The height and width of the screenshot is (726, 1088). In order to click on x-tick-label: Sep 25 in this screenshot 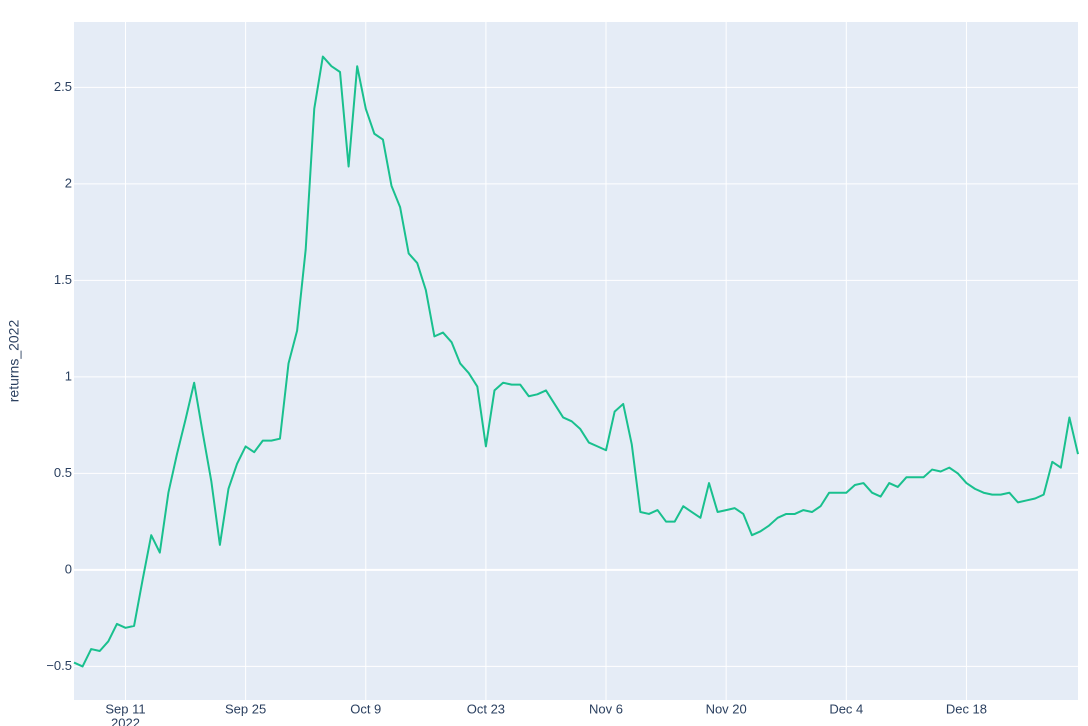, I will do `click(245, 708)`.